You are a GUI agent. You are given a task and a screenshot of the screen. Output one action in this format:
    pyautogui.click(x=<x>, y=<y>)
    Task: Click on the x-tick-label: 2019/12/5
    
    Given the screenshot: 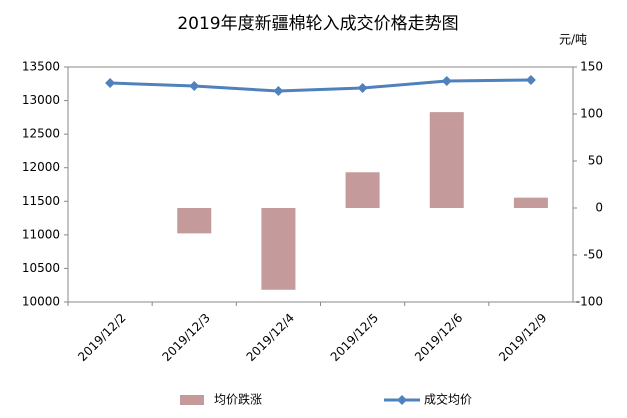 What is the action you would take?
    pyautogui.click(x=354, y=337)
    